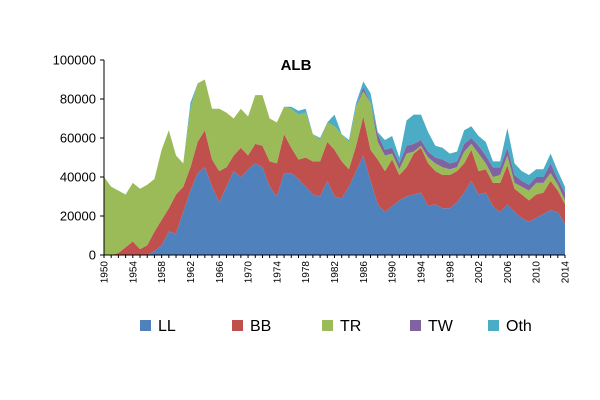 Image resolution: width=600 pixels, height=400 pixels. What do you see at coordinates (191, 272) in the screenshot?
I see `x-tick-label: 1962` at bounding box center [191, 272].